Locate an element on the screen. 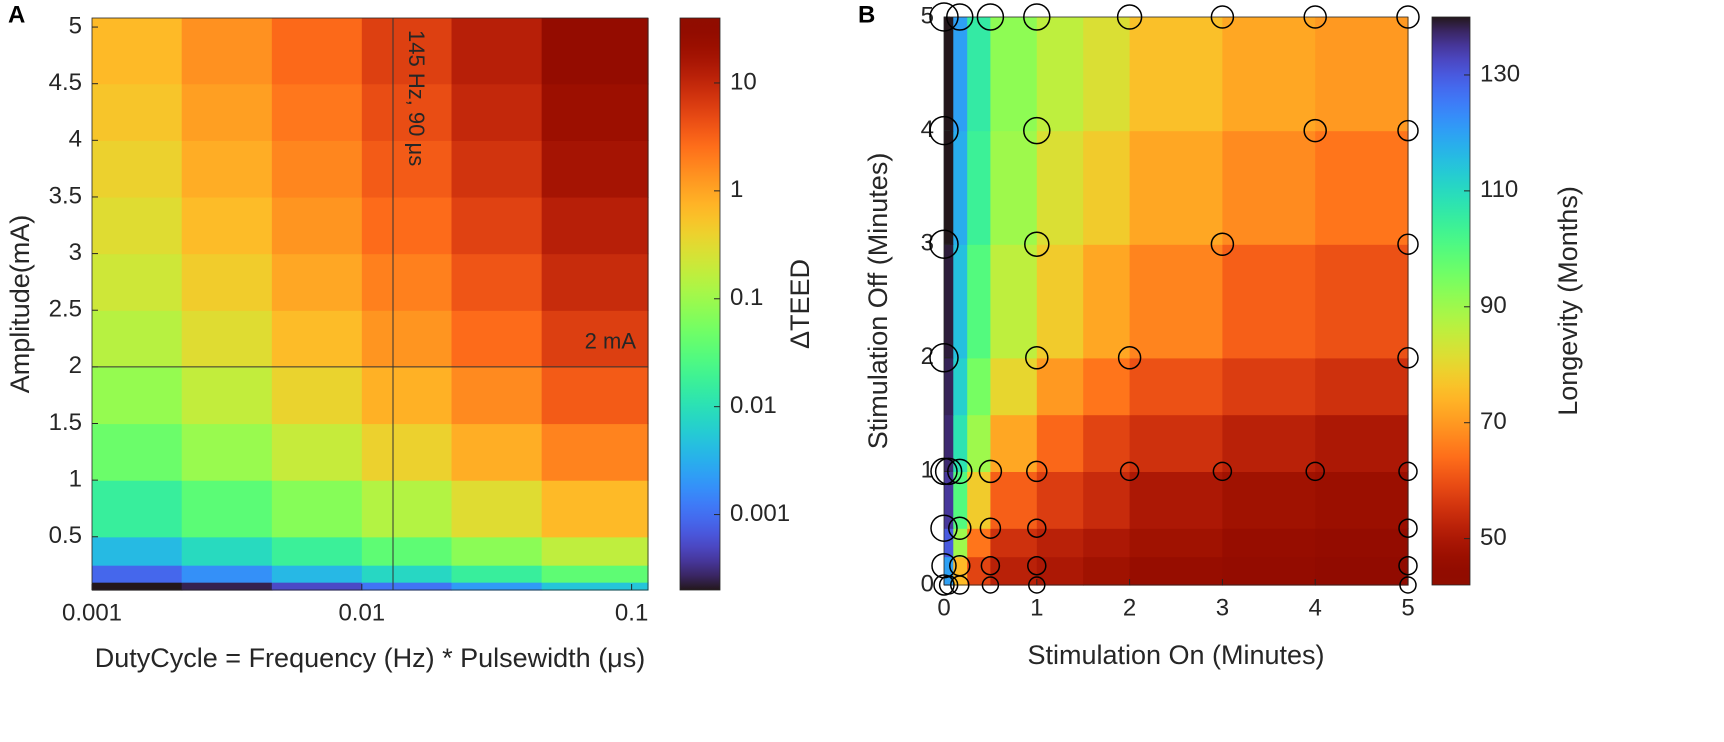 Image resolution: width=1724 pixels, height=742 pixels. colorbar-tick-label: 110 is located at coordinates (1499, 189).